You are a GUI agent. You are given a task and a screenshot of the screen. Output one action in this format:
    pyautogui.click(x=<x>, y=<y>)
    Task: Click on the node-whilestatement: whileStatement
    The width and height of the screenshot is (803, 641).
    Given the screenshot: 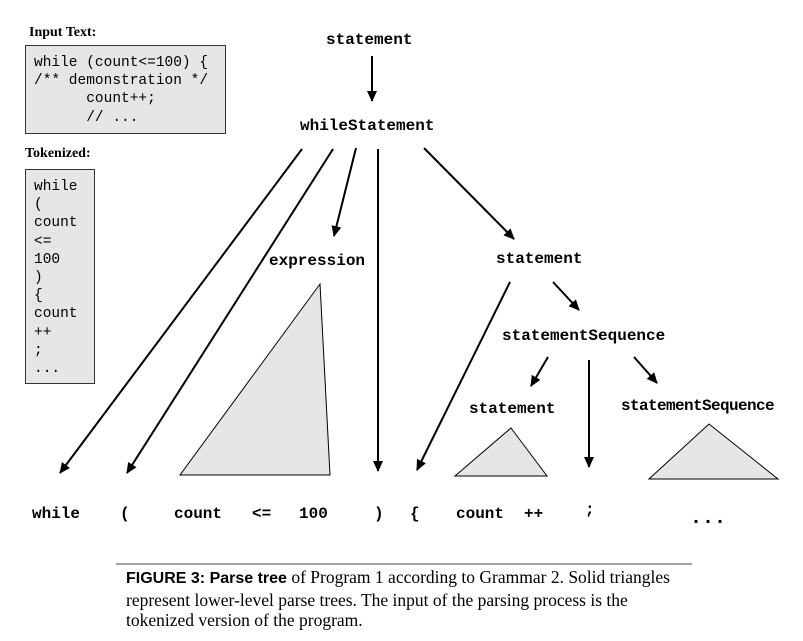 What is the action you would take?
    pyautogui.click(x=367, y=126)
    